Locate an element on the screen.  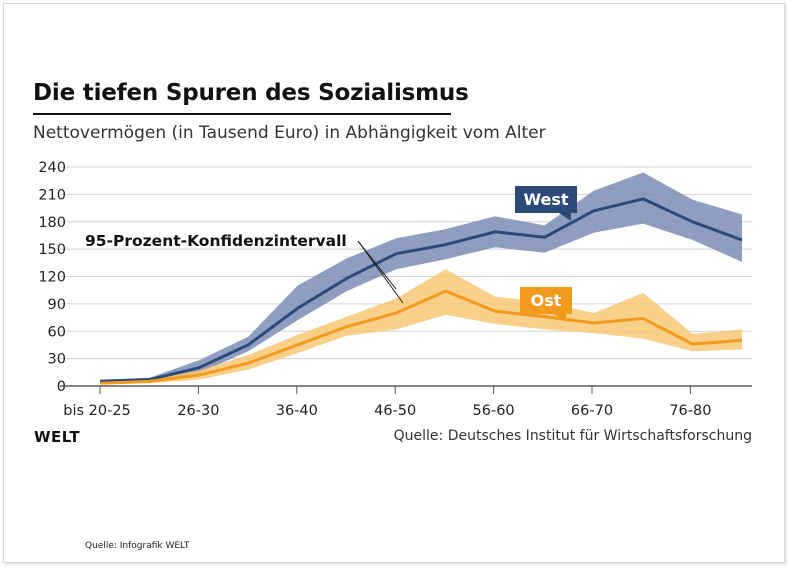
y-tick-label: 30 is located at coordinates (57, 360).